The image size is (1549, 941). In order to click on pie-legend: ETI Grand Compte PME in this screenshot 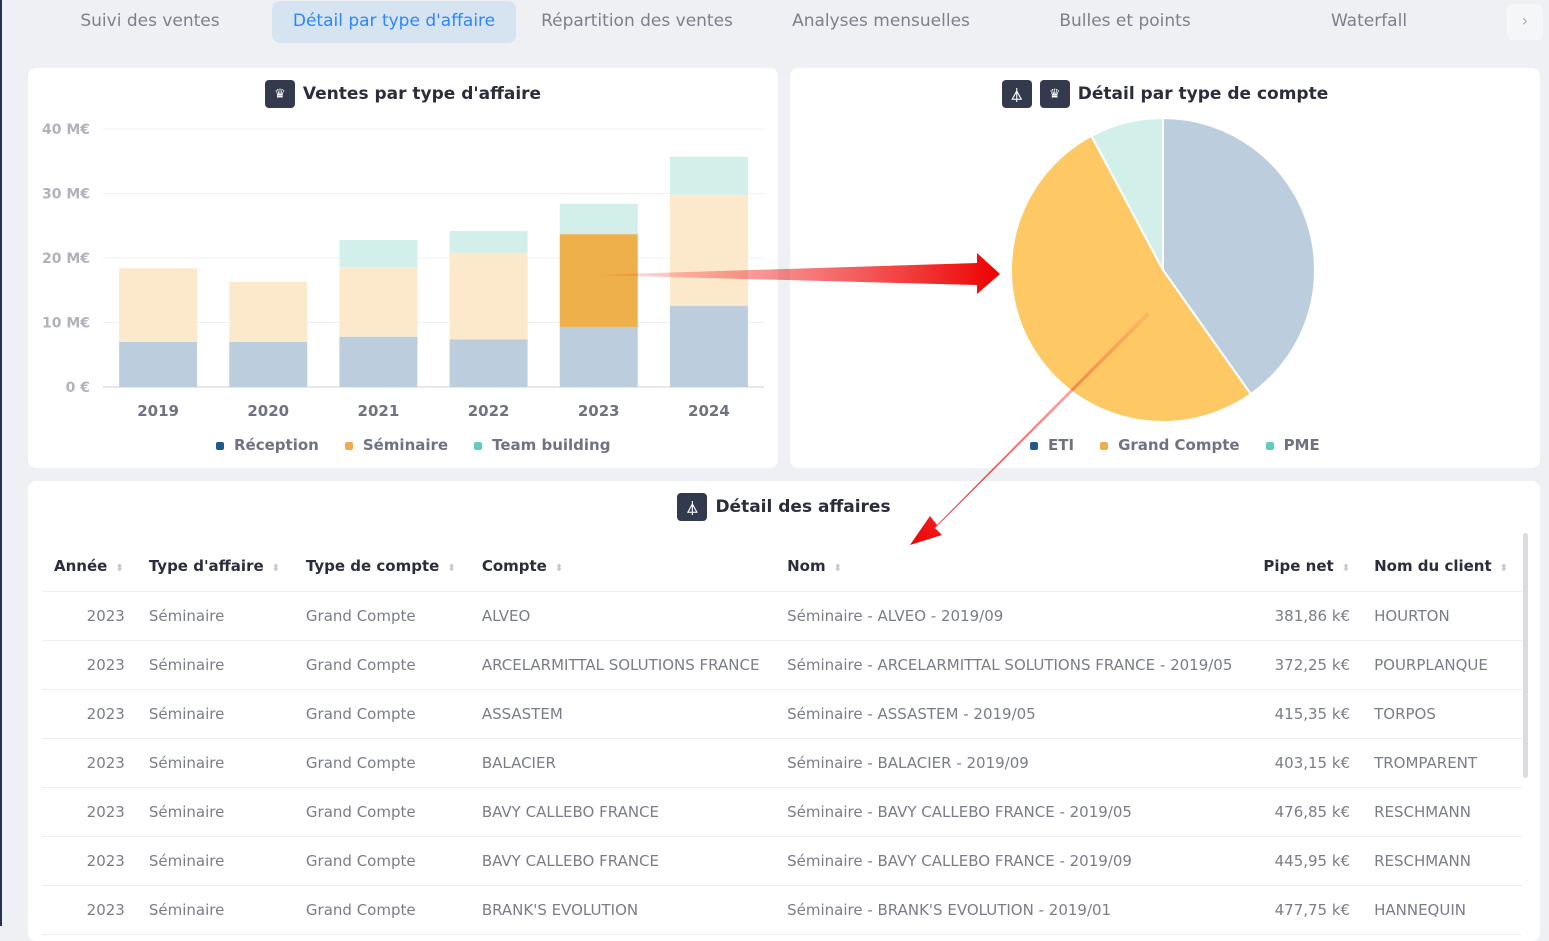, I will do `click(1175, 445)`.